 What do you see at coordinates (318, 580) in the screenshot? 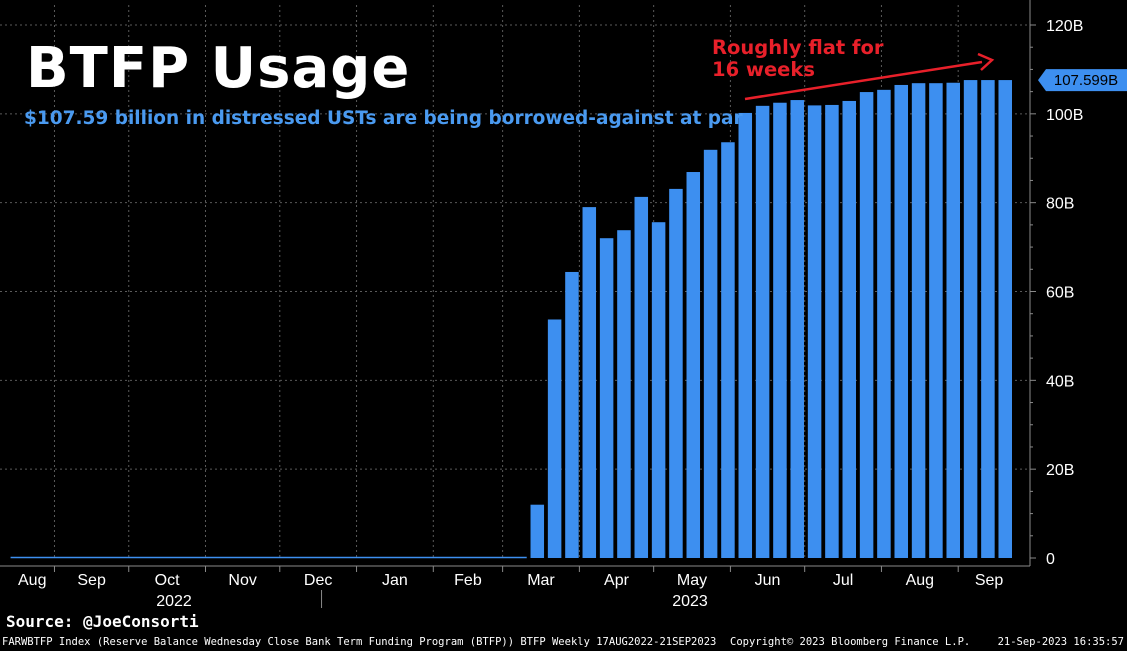
I see `x-tick-label: Dec` at bounding box center [318, 580].